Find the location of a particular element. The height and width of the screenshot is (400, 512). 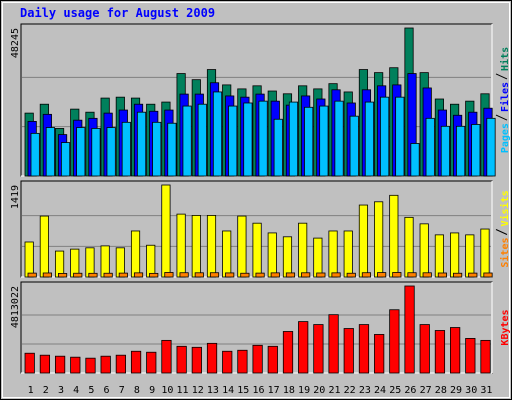

legend-label: Visits is located at coordinates (505, 208).